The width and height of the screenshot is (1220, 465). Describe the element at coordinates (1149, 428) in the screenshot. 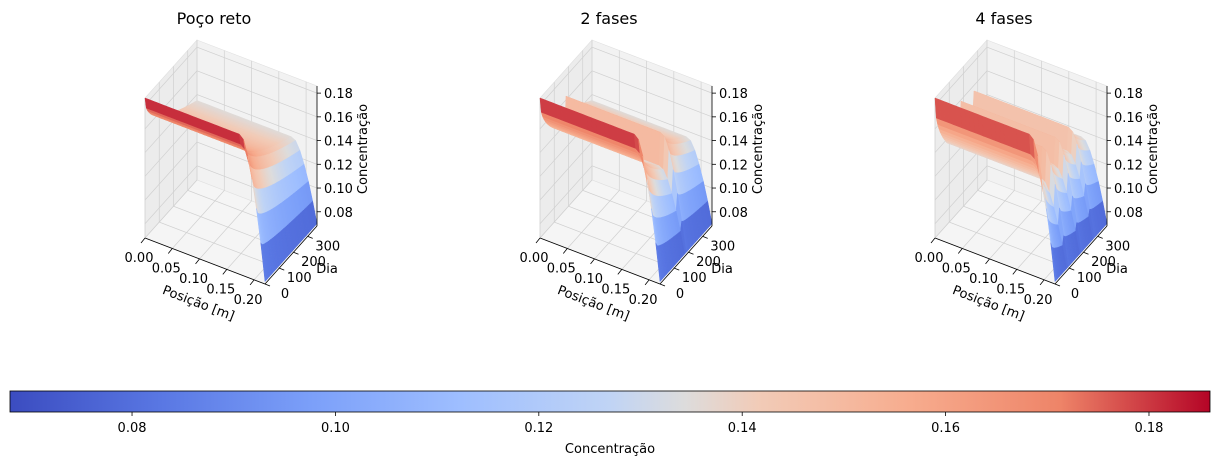

I see `colorbar-tick-label: 0.18` at that location.